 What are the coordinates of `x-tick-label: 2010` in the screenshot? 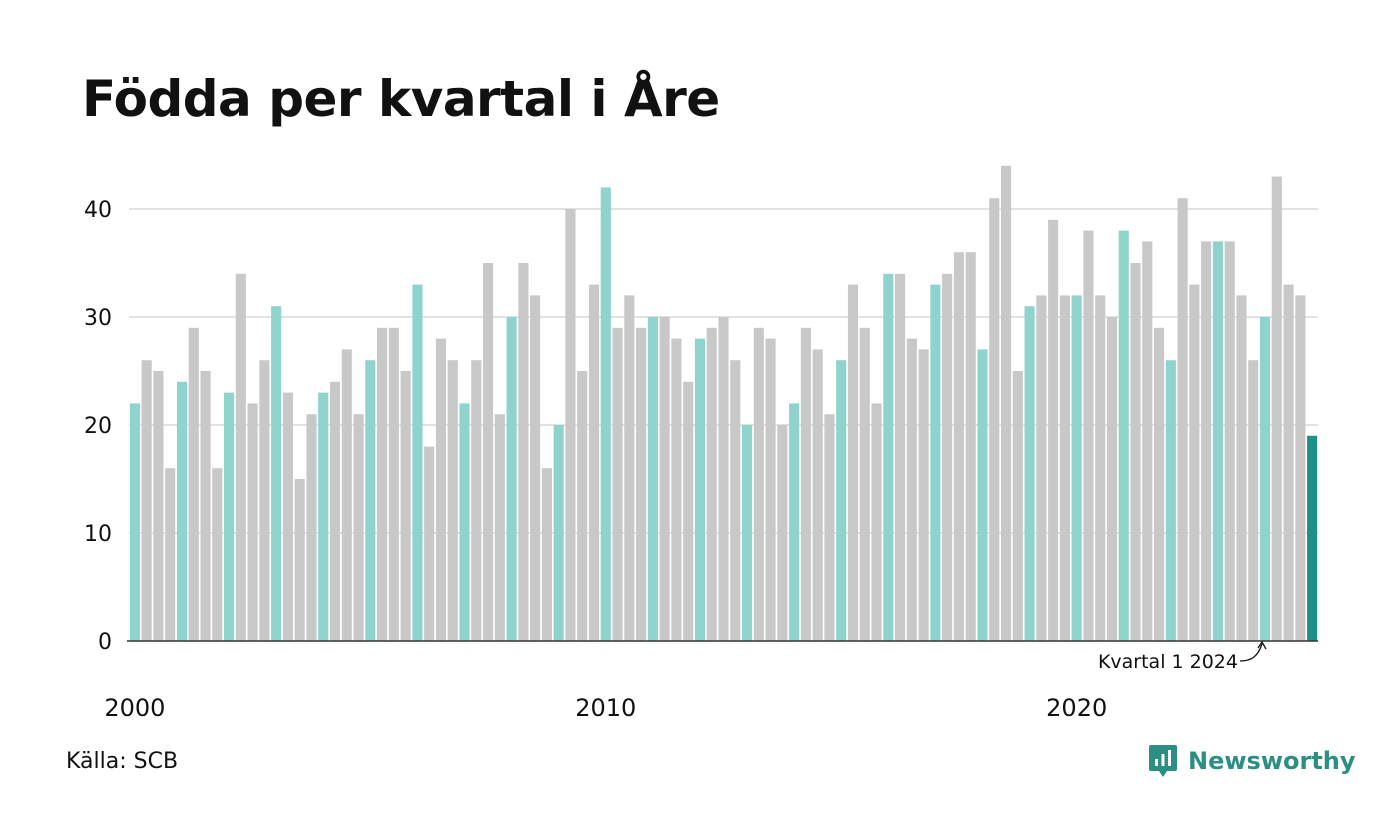 It's located at (605, 708).